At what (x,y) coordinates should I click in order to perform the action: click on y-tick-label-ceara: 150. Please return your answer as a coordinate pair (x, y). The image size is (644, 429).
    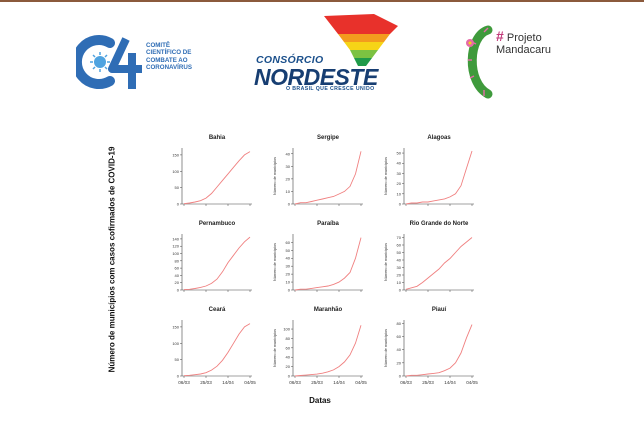
    Looking at the image, I should click on (175, 326).